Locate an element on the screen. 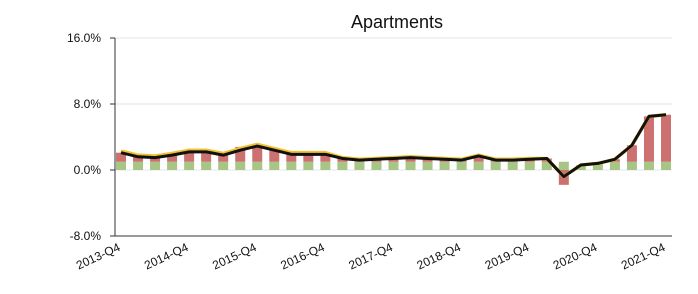 This screenshot has height=294, width=698. x-tick-label: 2016-Q4 is located at coordinates (302, 256).